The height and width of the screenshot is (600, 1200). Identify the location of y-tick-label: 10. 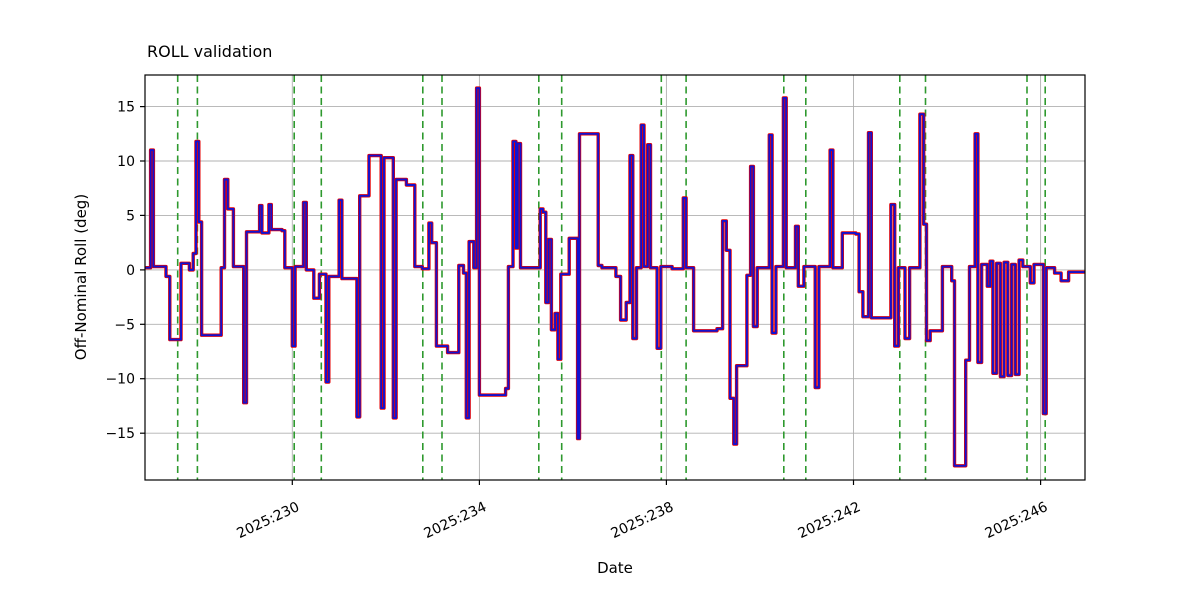
(126, 162).